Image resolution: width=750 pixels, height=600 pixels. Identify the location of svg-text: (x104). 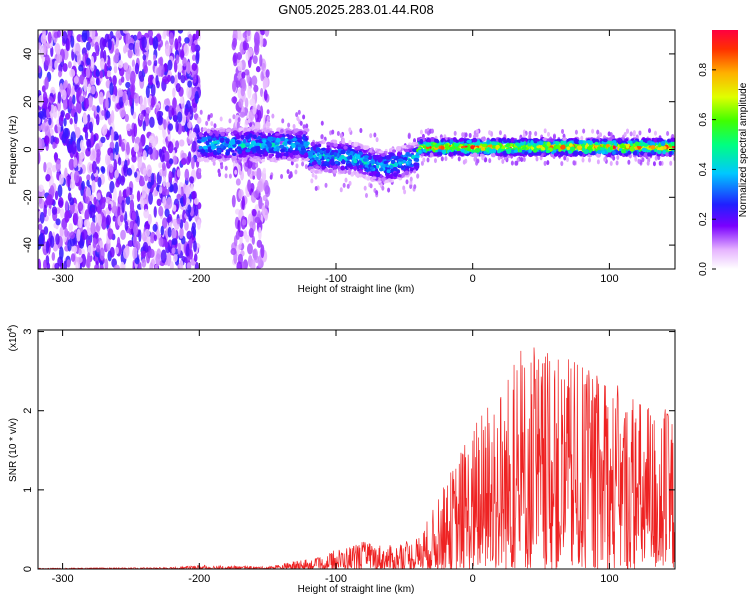
(13, 338).